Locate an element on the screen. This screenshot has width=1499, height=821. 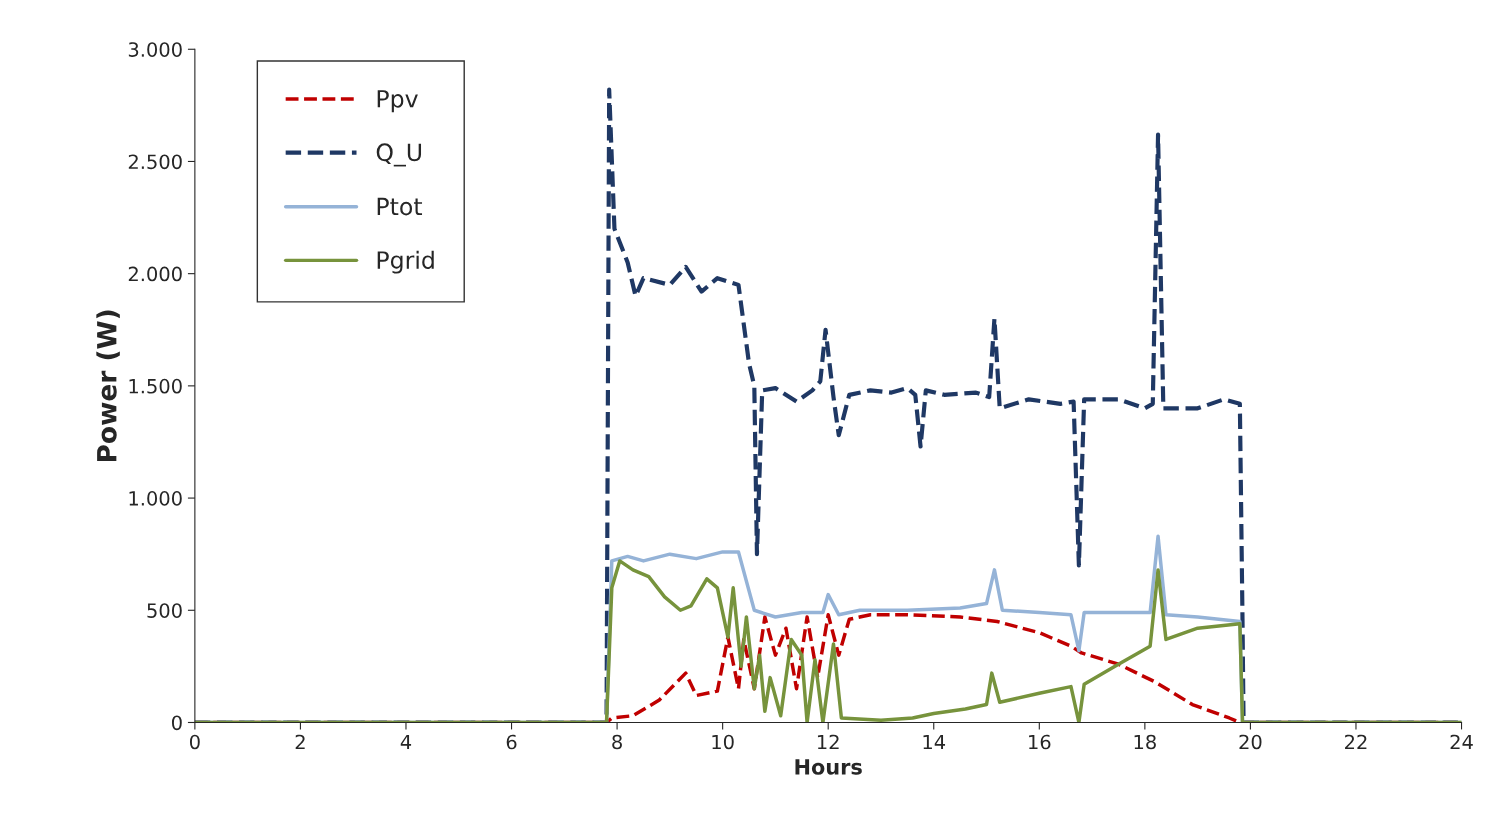
x-tick-label: 24 is located at coordinates (1461, 742).